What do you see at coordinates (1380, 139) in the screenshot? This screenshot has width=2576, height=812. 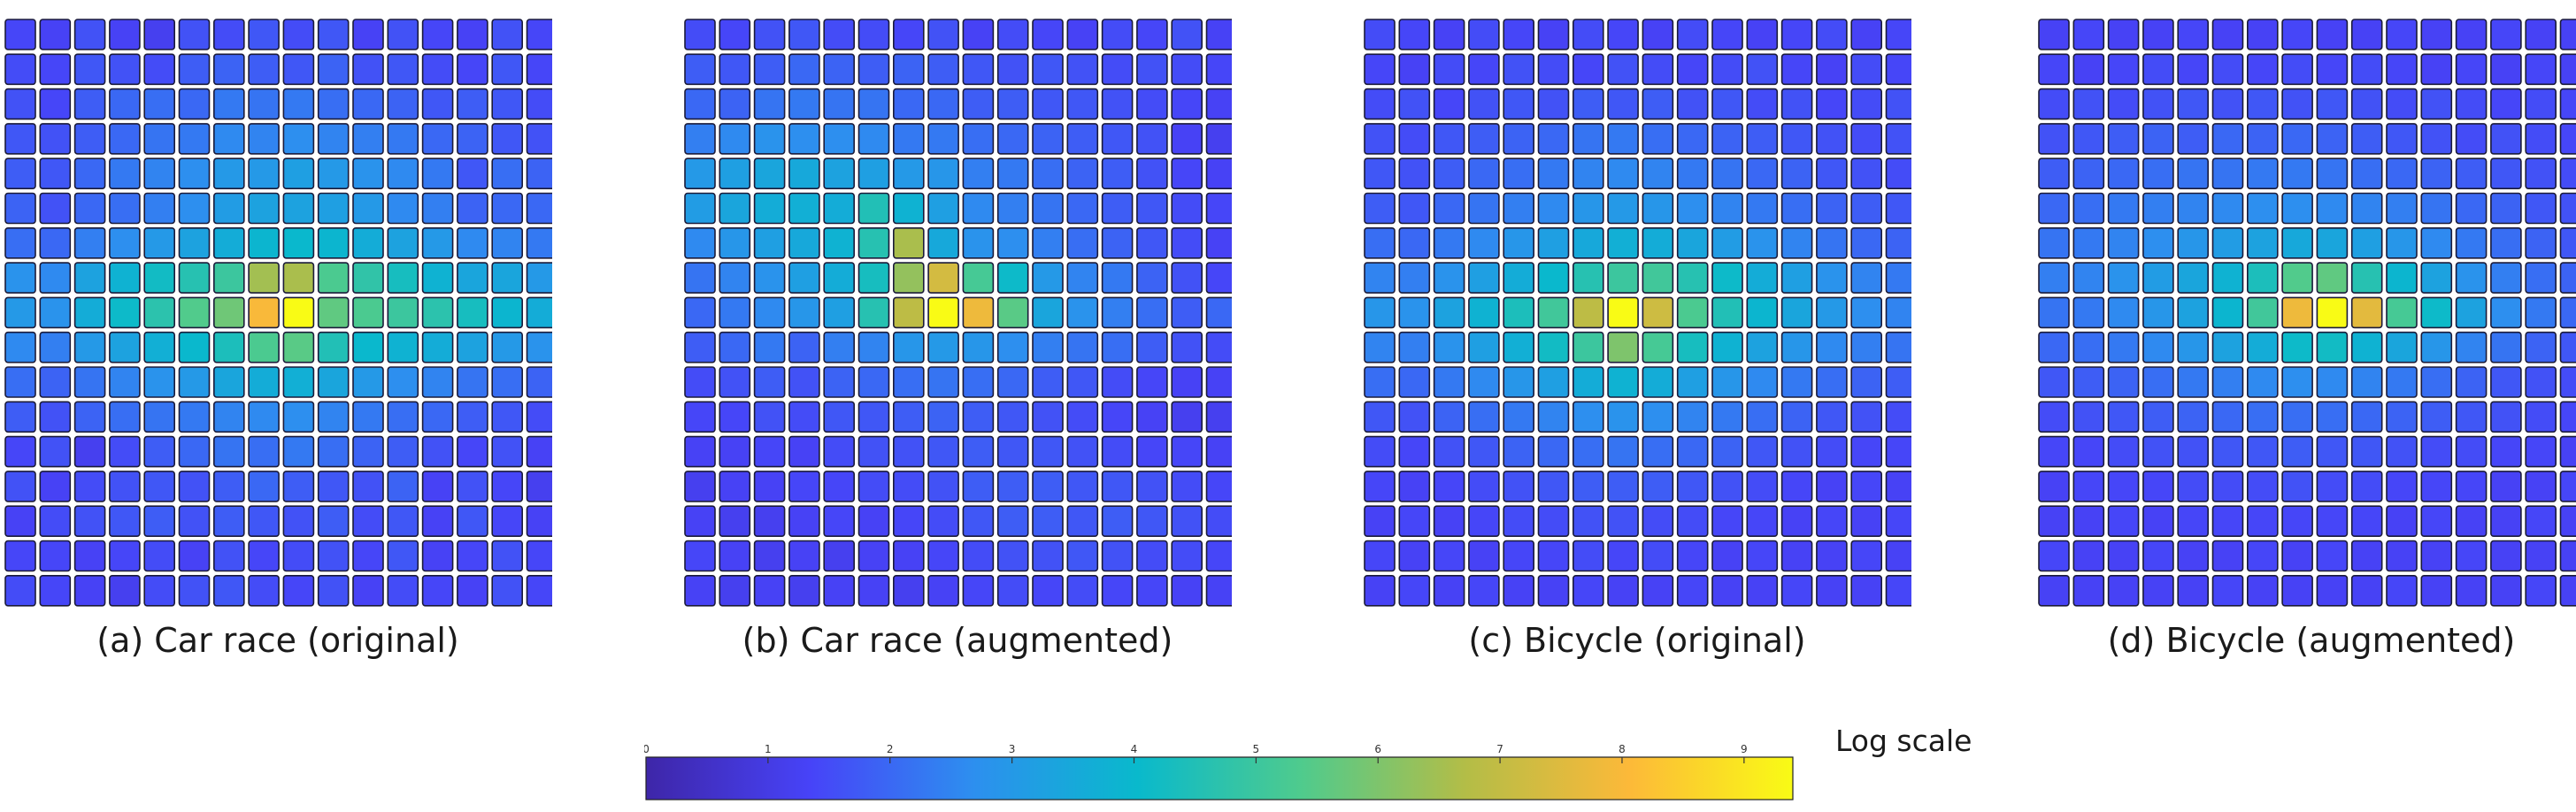 I see `heatmap-cell-r3-c0` at bounding box center [1380, 139].